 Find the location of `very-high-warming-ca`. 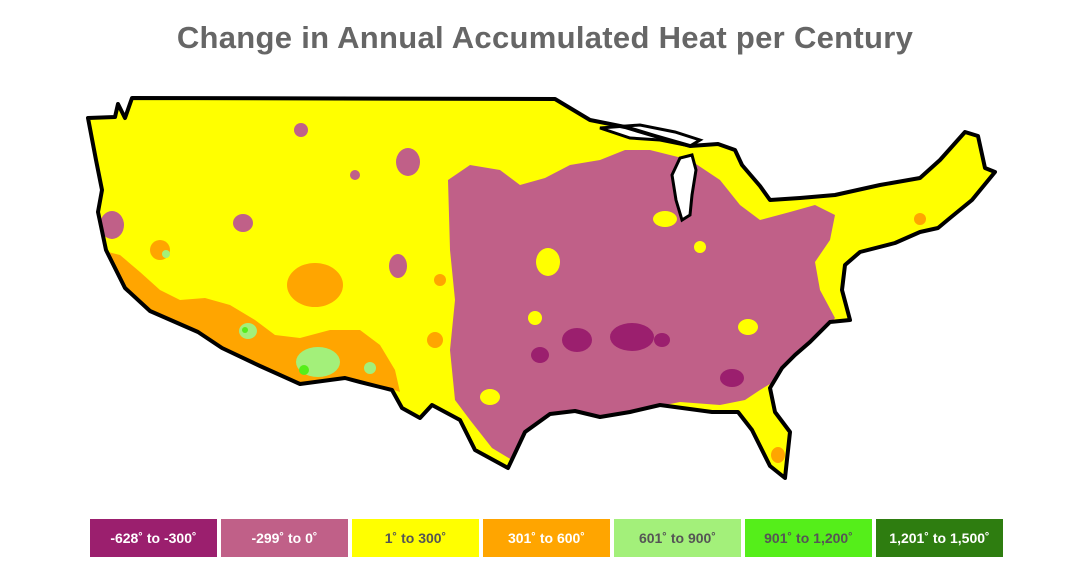

very-high-warming-ca is located at coordinates (245, 330).